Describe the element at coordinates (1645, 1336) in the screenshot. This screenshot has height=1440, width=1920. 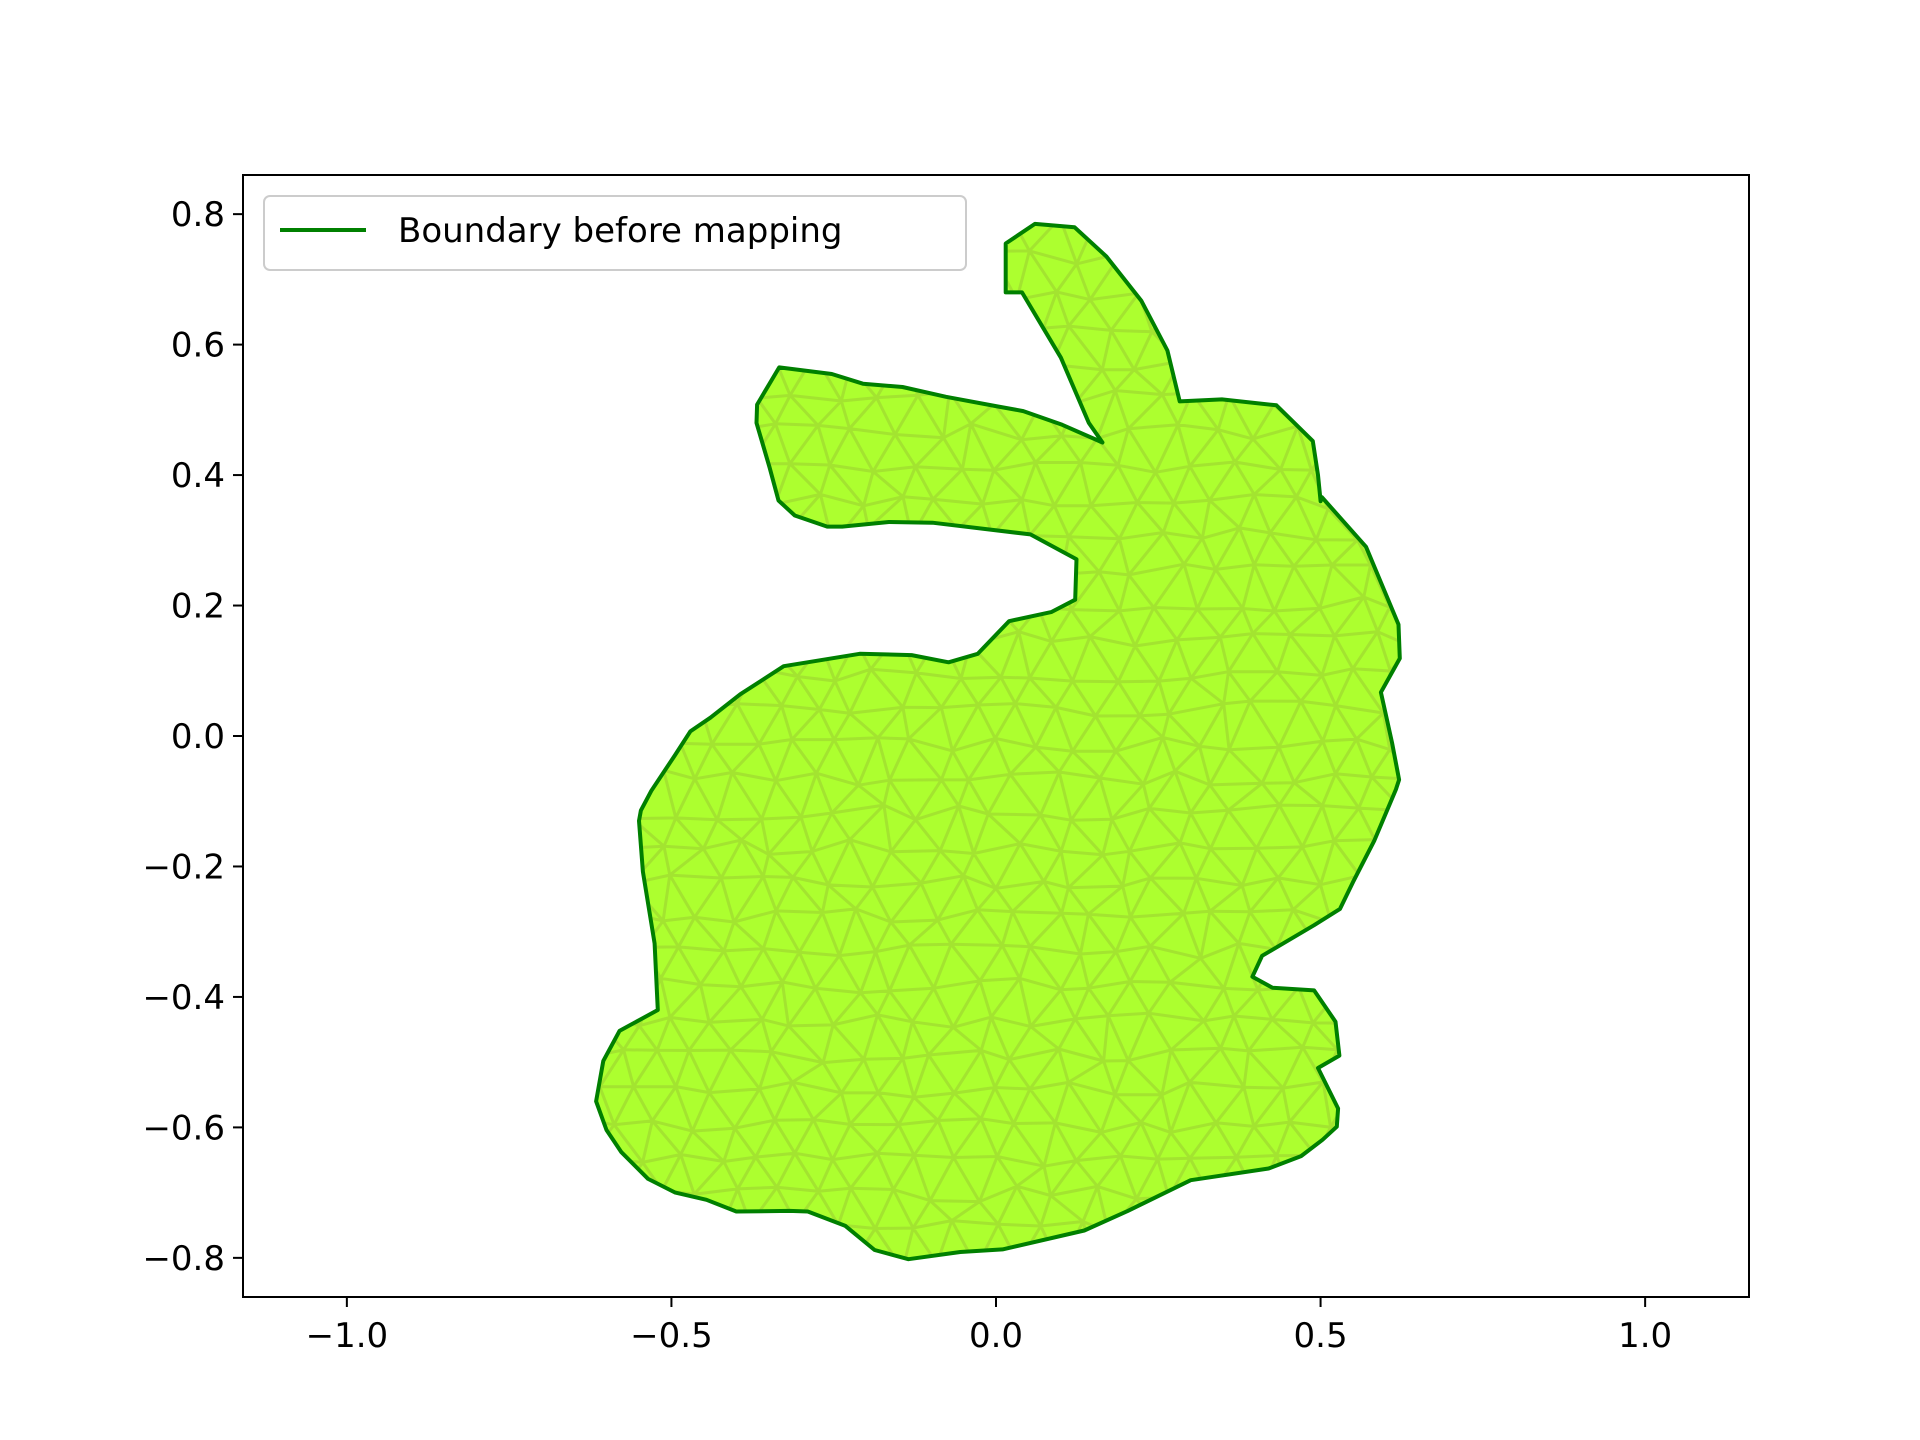
I see `x-tick-label: 1.0` at that location.